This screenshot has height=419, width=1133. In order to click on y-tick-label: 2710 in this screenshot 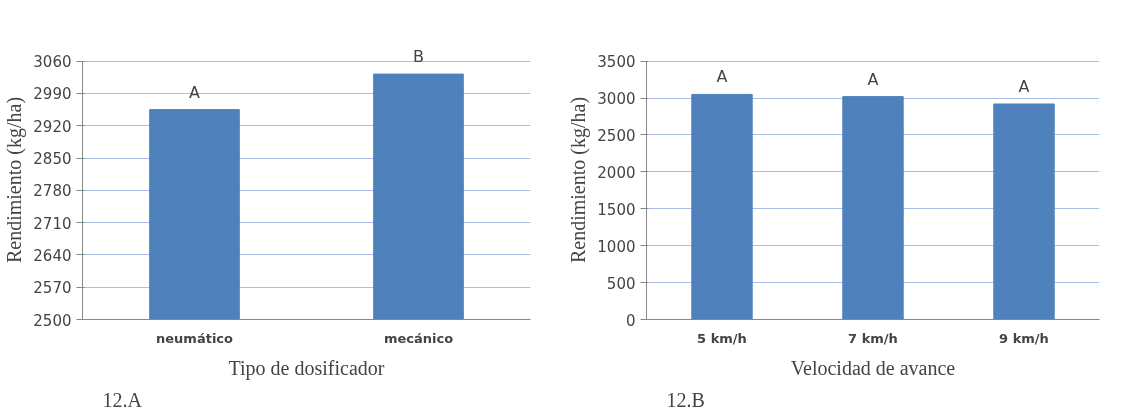, I will do `click(52, 223)`.